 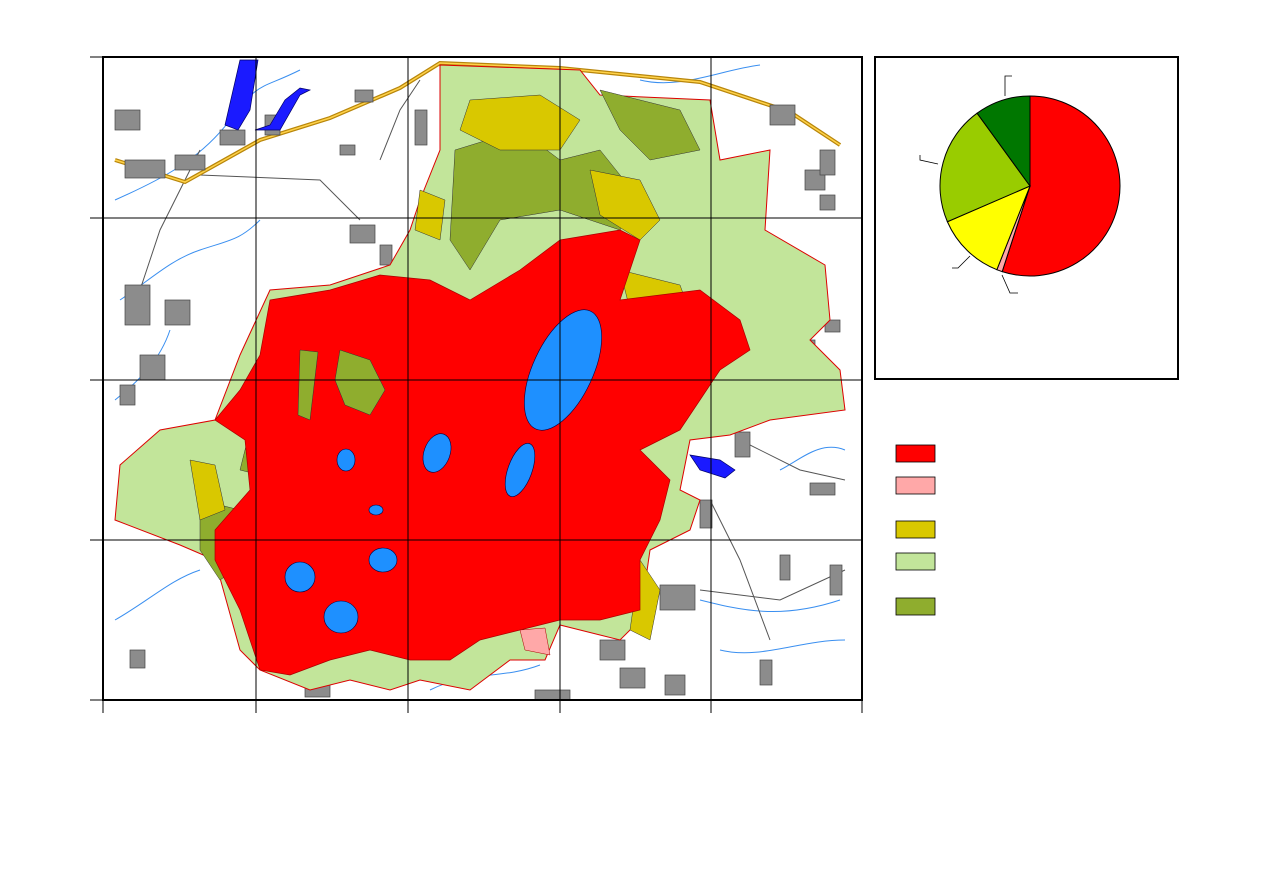 I want to click on land-pink, so click(x=535, y=641).